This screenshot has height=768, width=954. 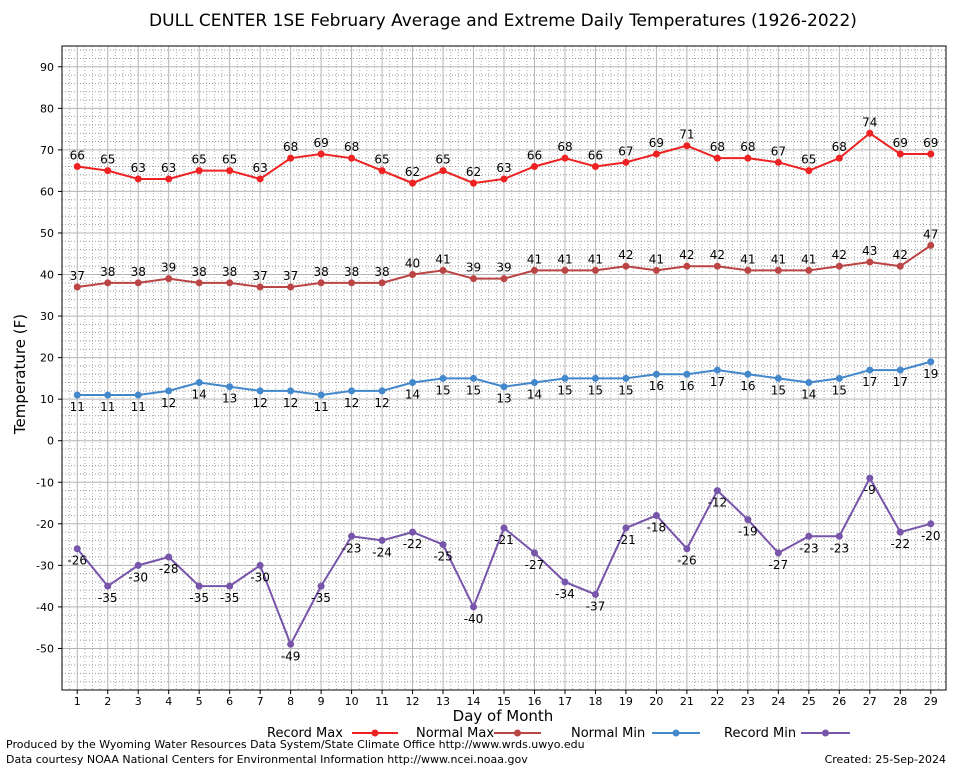 What do you see at coordinates (47, 108) in the screenshot?
I see `y-tick-label: 80` at bounding box center [47, 108].